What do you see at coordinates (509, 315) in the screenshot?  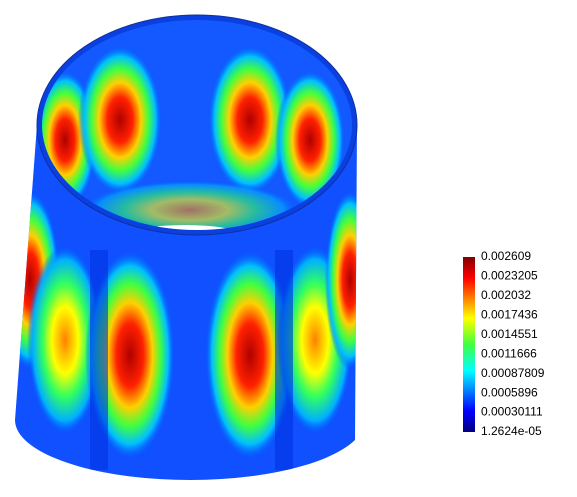 I see `colorbar-label: 0.0017436` at bounding box center [509, 315].